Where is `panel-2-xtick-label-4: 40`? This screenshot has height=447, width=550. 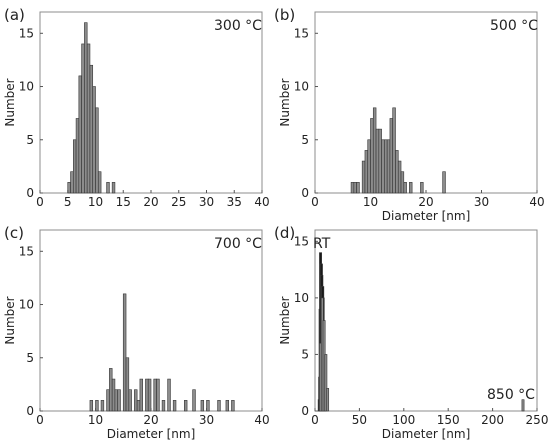 panel-2-xtick-label-4: 40 is located at coordinates (536, 202).